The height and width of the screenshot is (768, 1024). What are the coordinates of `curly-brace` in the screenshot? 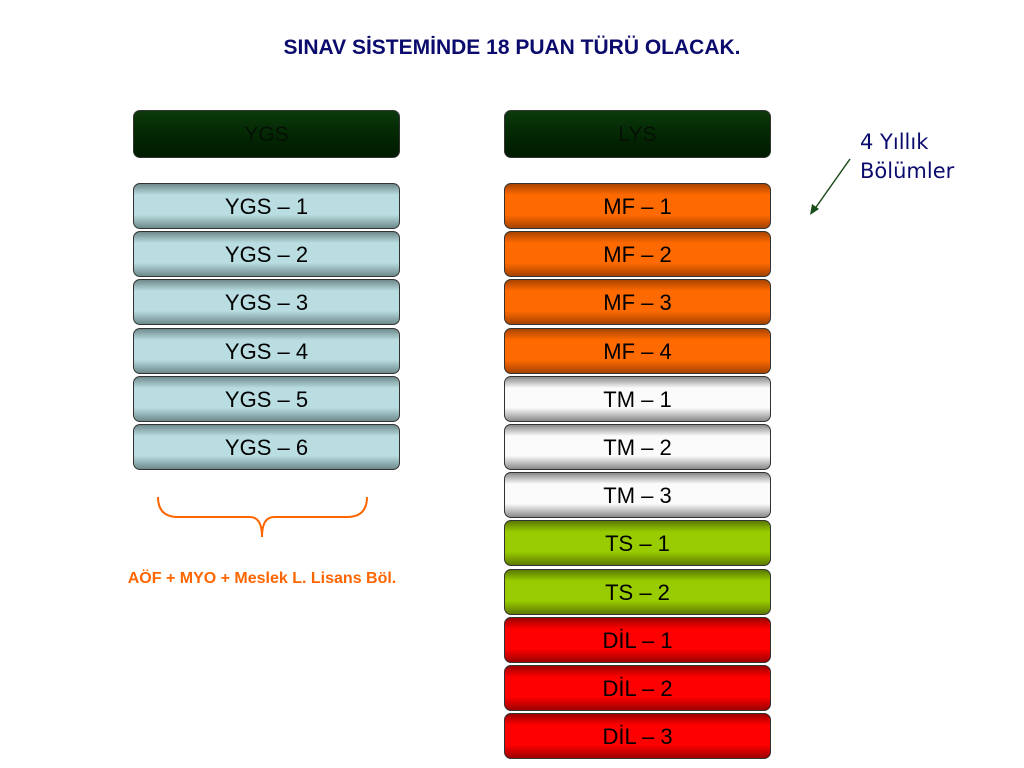 It's located at (262, 517).